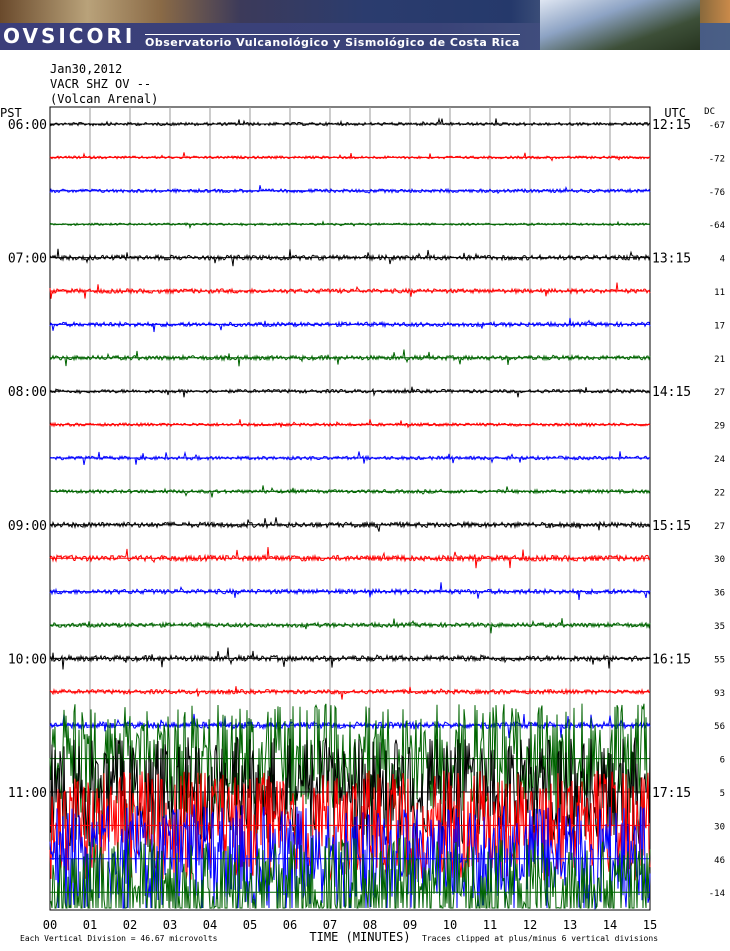 This screenshot has width=730, height=951. I want to click on utc-time-label: 13:15, so click(671, 259).